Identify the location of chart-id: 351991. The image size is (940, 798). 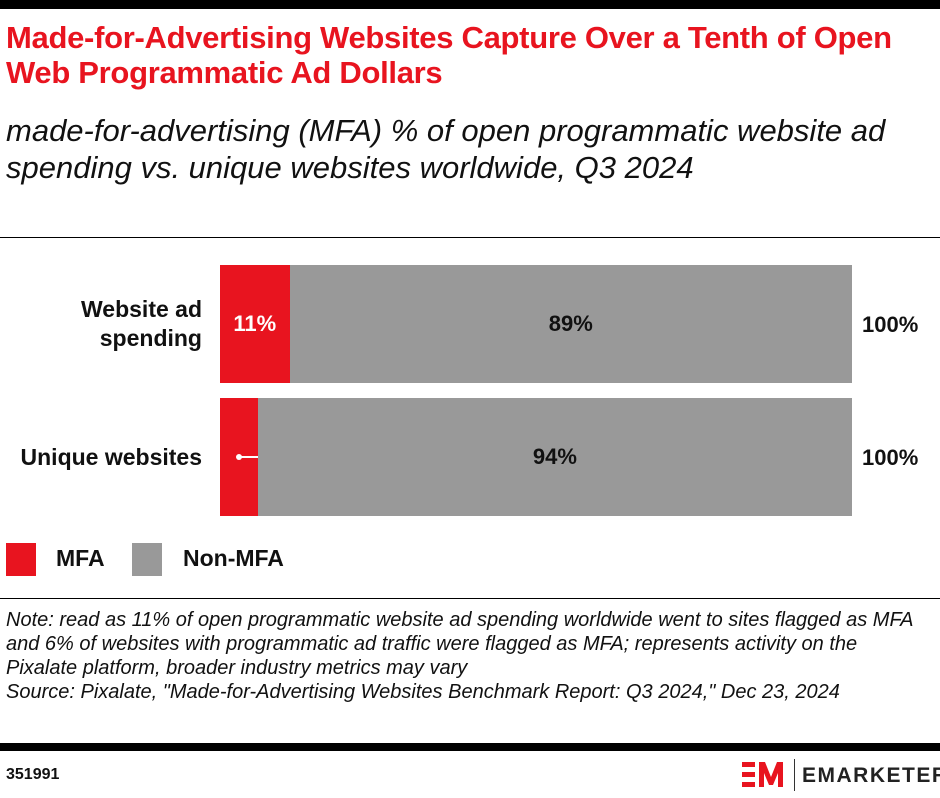
(33, 774).